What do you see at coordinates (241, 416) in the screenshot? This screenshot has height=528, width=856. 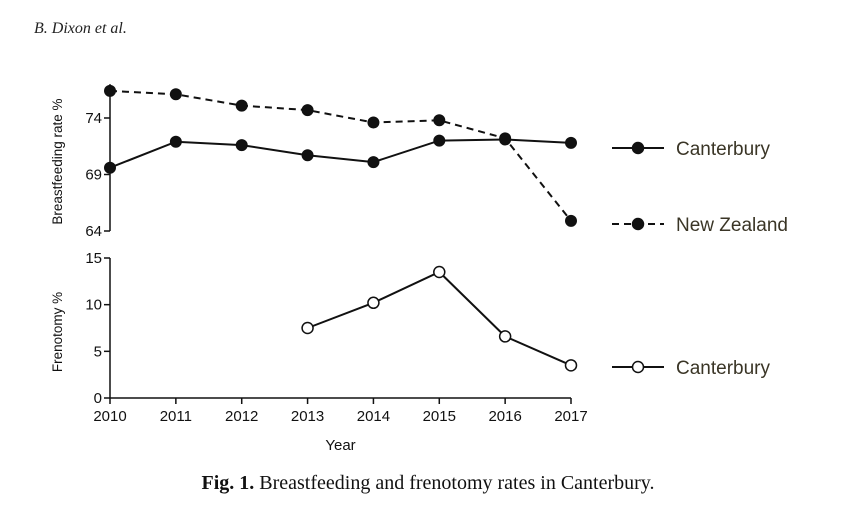 I see `x-tick-label: 2012` at bounding box center [241, 416].